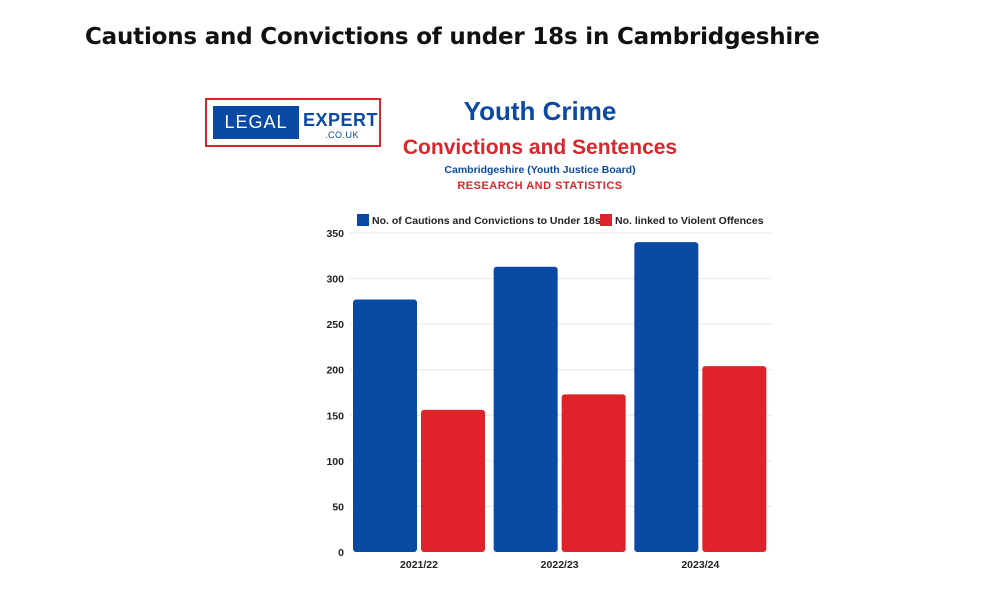 This screenshot has width=989, height=616. I want to click on chart-source: Cambridgeshire (Youth Justice Board), so click(540, 170).